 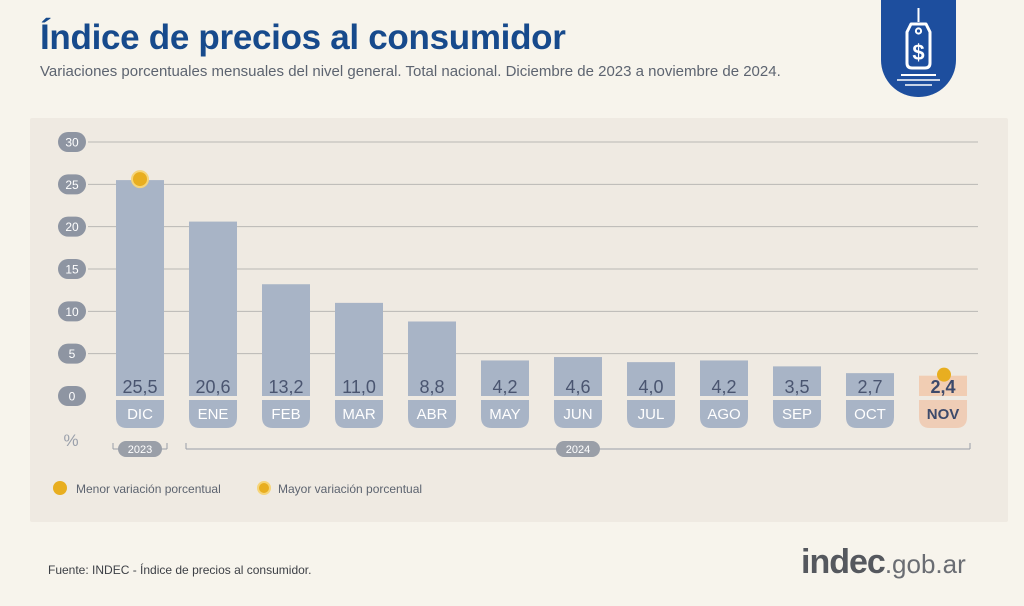 I want to click on year-label: 2024, so click(x=578, y=450).